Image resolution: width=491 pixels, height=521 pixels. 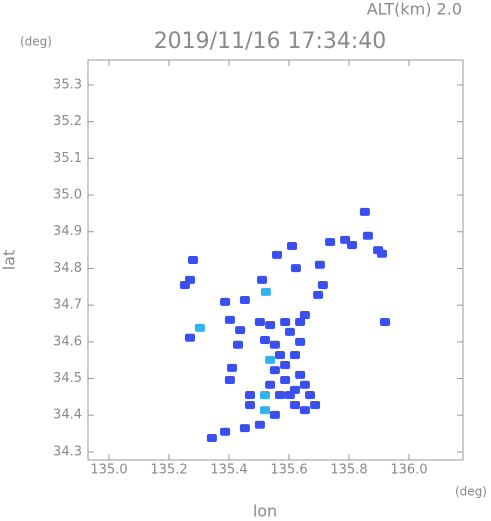 I want to click on x-tick-label: 135.8, so click(x=348, y=470).